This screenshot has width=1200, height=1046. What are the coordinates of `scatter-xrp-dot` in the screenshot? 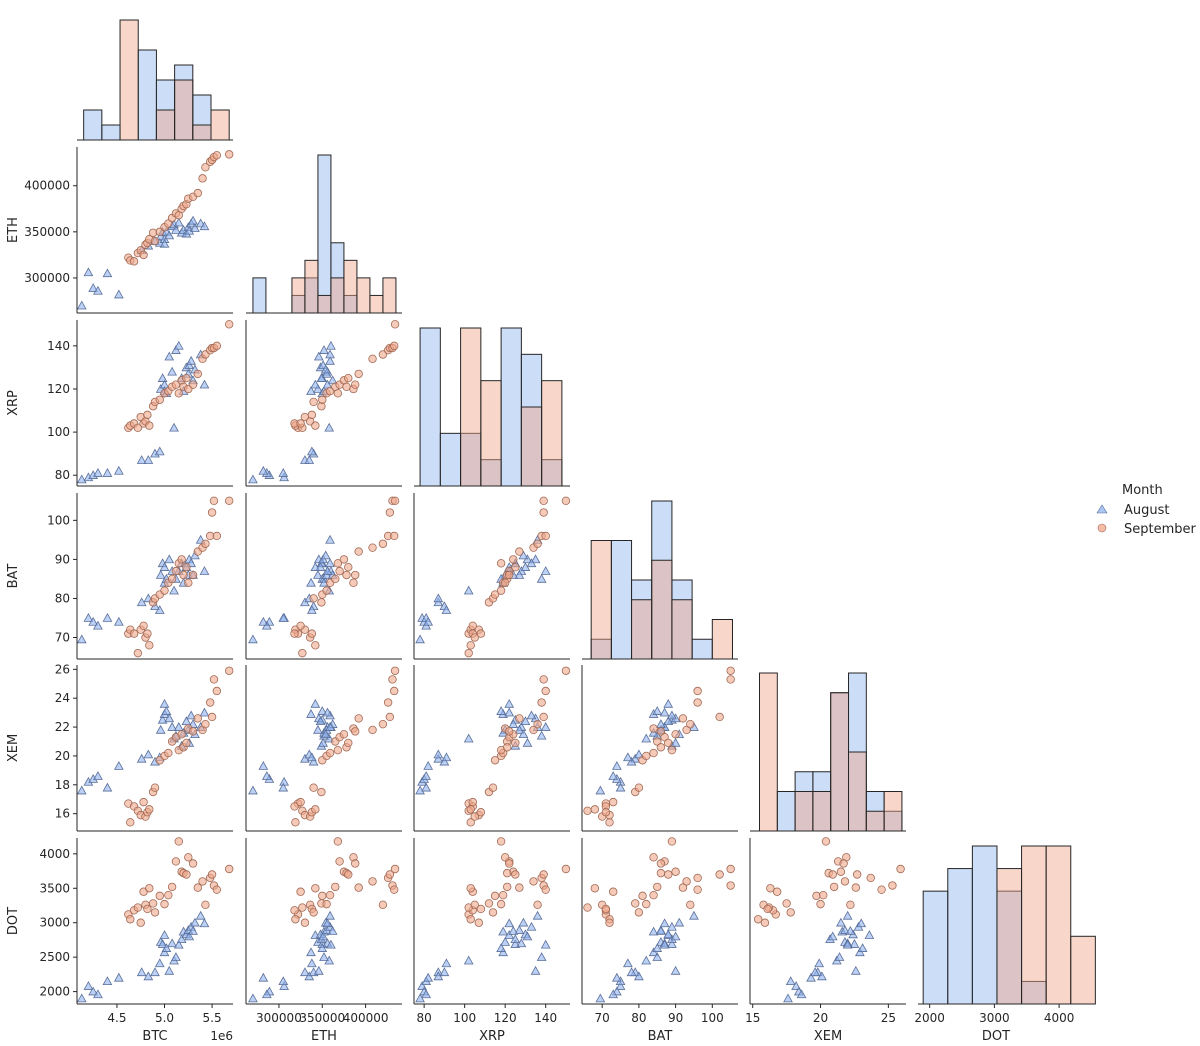 It's located at (492, 921).